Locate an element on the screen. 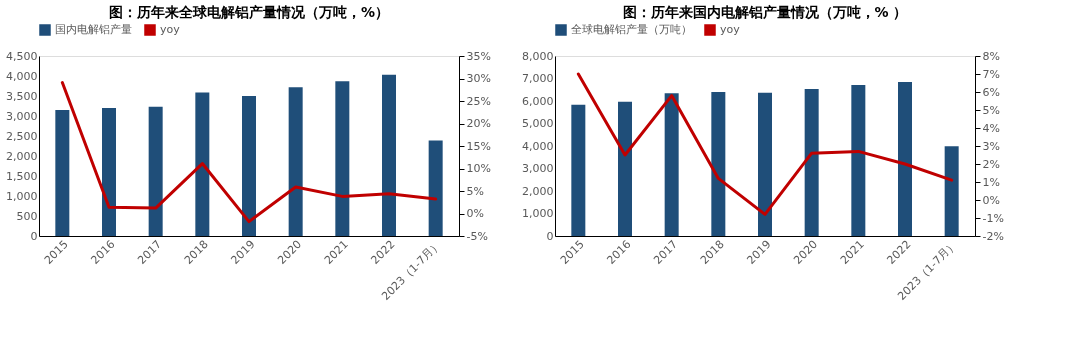  y-tick-label: 500 is located at coordinates (27, 216).